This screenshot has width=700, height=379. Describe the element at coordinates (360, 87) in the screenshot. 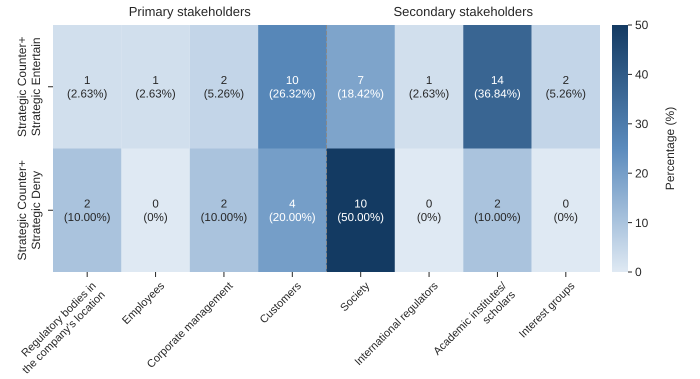

I see `data-label: 7 (18.42%)` at that location.